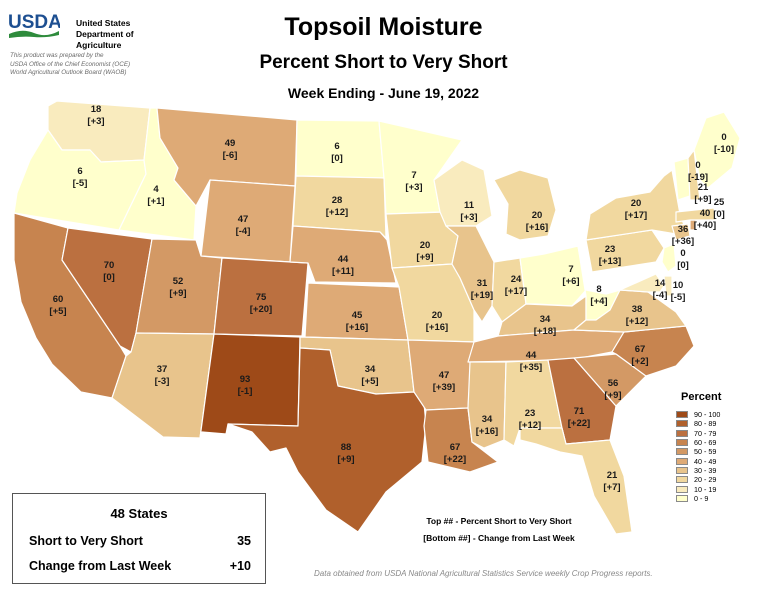 This screenshot has width=767, height=593. What do you see at coordinates (413, 187) in the screenshot?
I see `state-change-mn: [+3]` at bounding box center [413, 187].